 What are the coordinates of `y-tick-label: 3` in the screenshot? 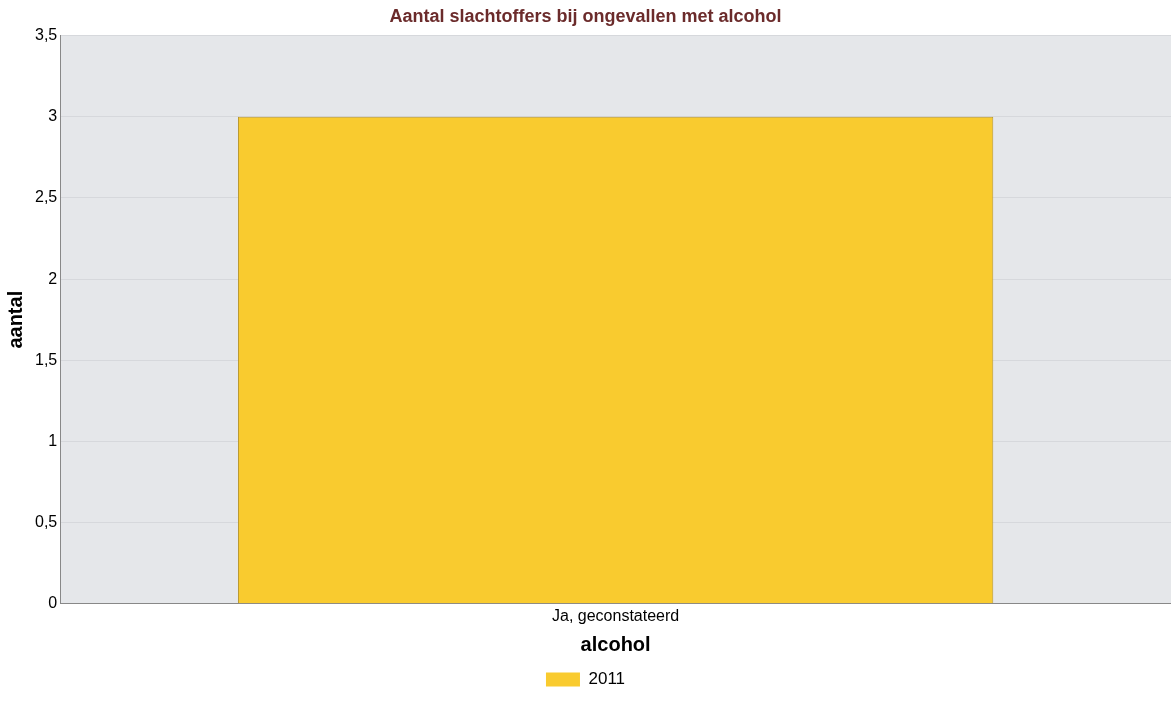 It's located at (53, 116).